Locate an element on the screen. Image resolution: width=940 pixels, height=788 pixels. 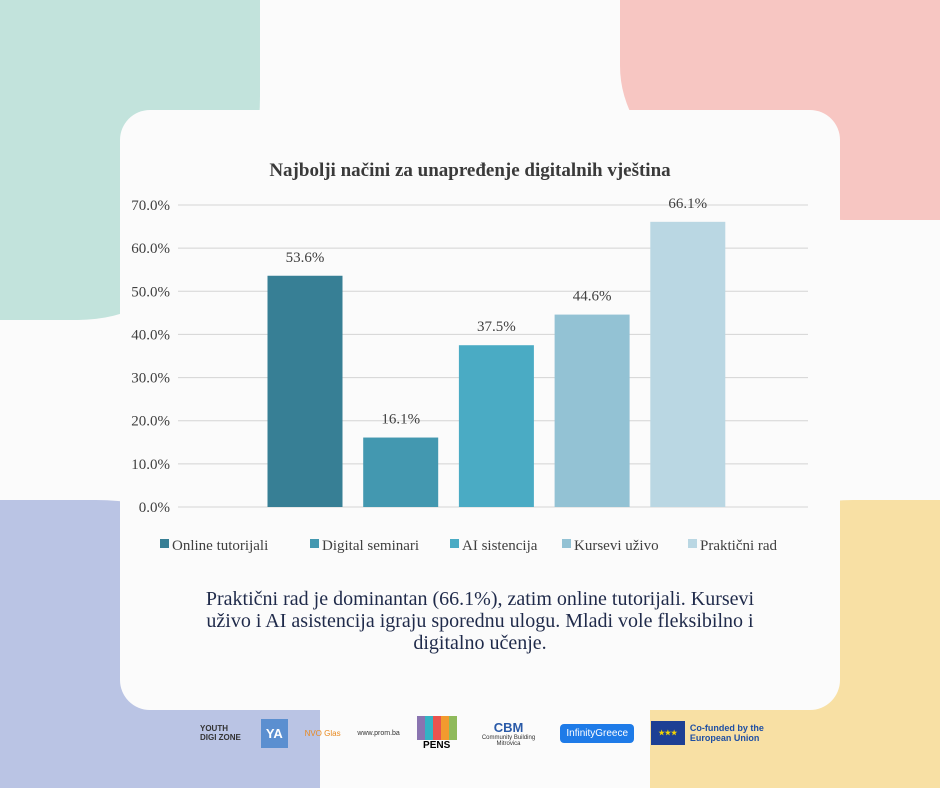
prom-logo: www.prom.ba is located at coordinates (378, 733).